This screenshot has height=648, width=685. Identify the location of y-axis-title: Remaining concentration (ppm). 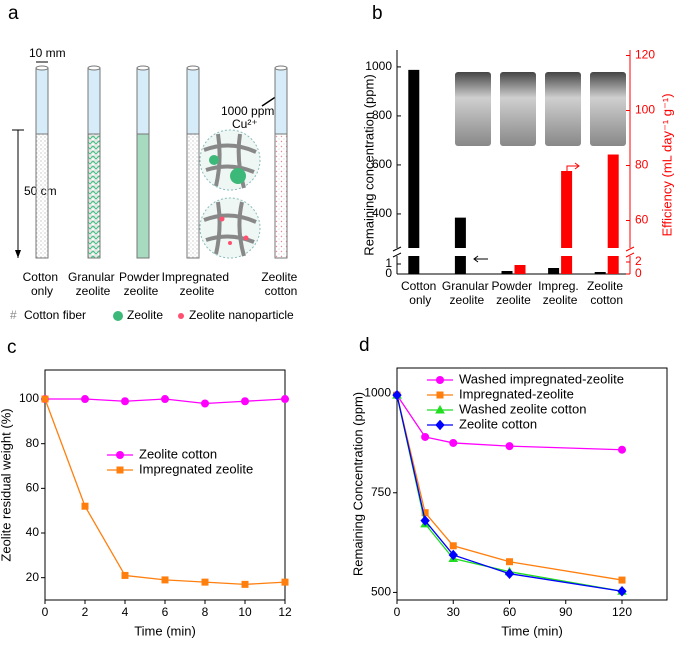
(368, 164).